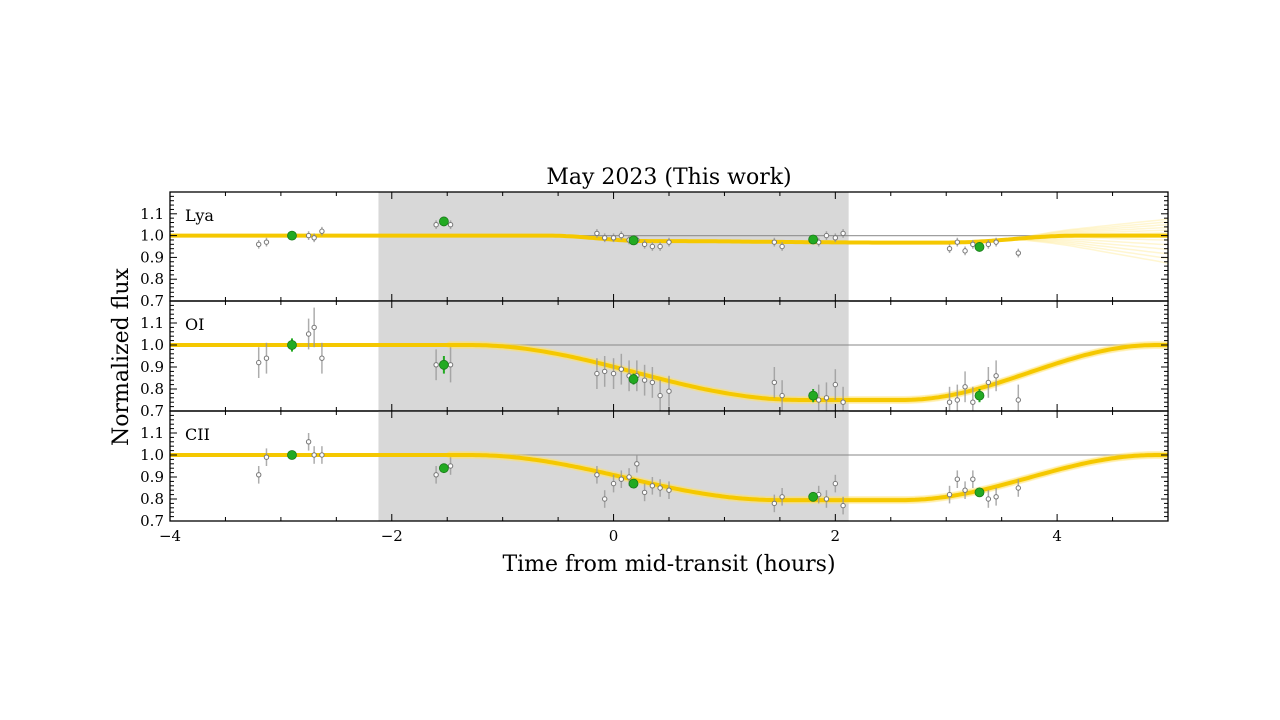  I want to click on y-axis-label: Normalized flux, so click(121, 356).